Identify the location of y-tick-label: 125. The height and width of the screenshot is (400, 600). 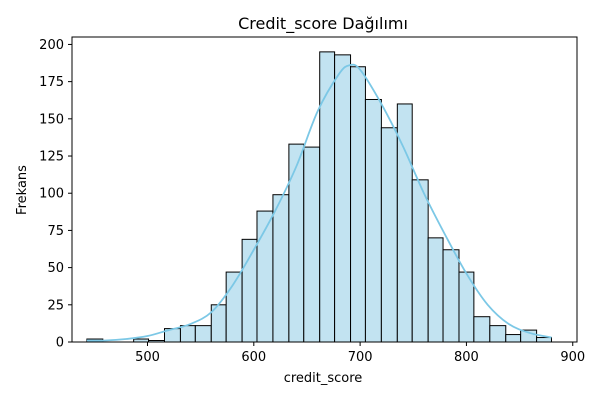
(51, 157).